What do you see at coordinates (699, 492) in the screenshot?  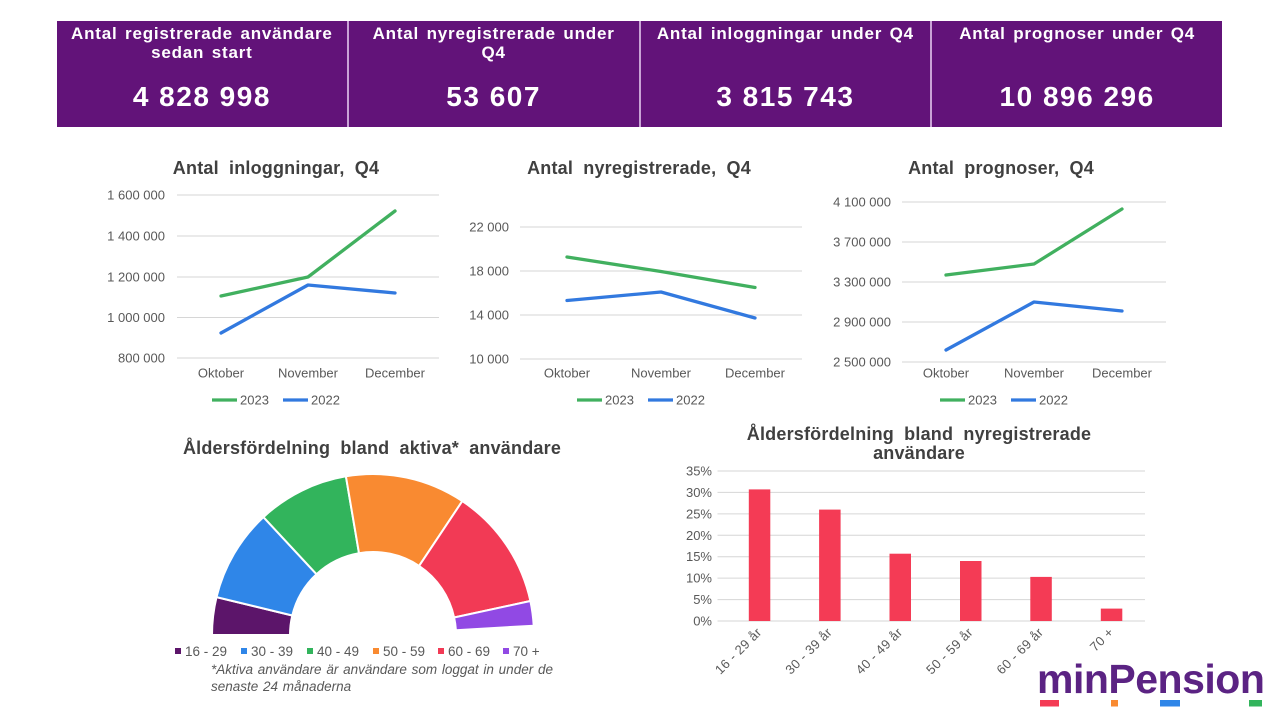 I see `svg-text: 30%` at bounding box center [699, 492].